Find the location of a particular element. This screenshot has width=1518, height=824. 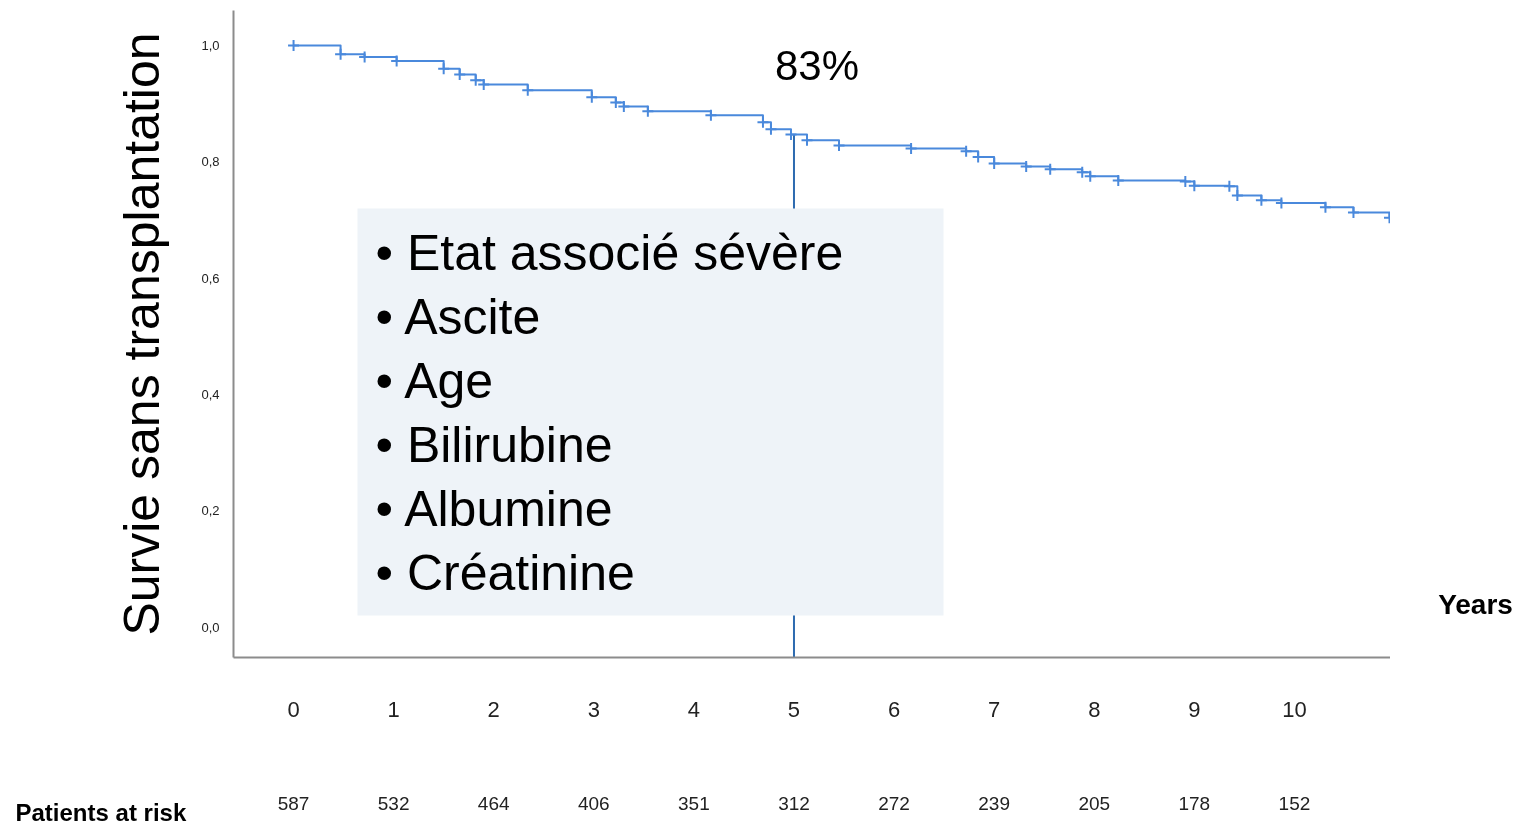

x-tick-label: 6 is located at coordinates (894, 709).